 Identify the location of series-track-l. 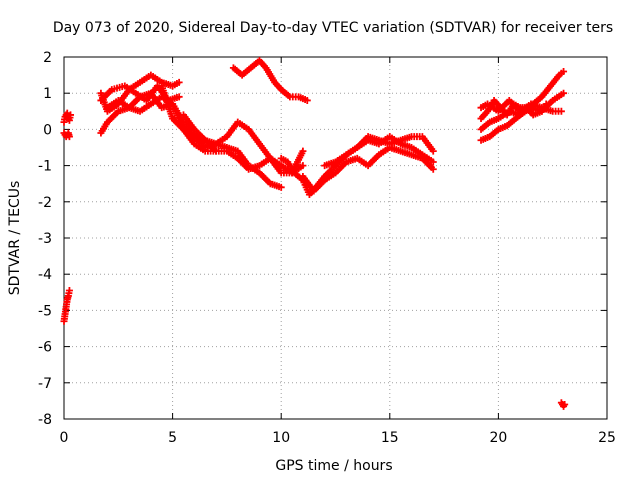
(368, 169).